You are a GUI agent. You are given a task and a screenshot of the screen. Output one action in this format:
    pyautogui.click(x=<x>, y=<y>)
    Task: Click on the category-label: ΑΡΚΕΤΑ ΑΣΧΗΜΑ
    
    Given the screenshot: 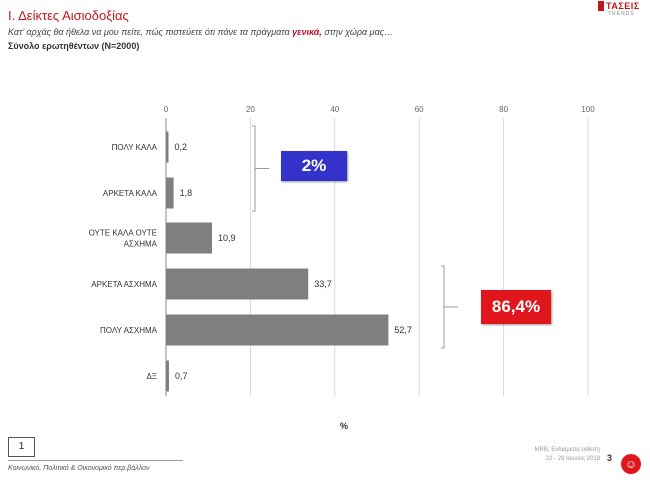 What is the action you would take?
    pyautogui.click(x=124, y=284)
    